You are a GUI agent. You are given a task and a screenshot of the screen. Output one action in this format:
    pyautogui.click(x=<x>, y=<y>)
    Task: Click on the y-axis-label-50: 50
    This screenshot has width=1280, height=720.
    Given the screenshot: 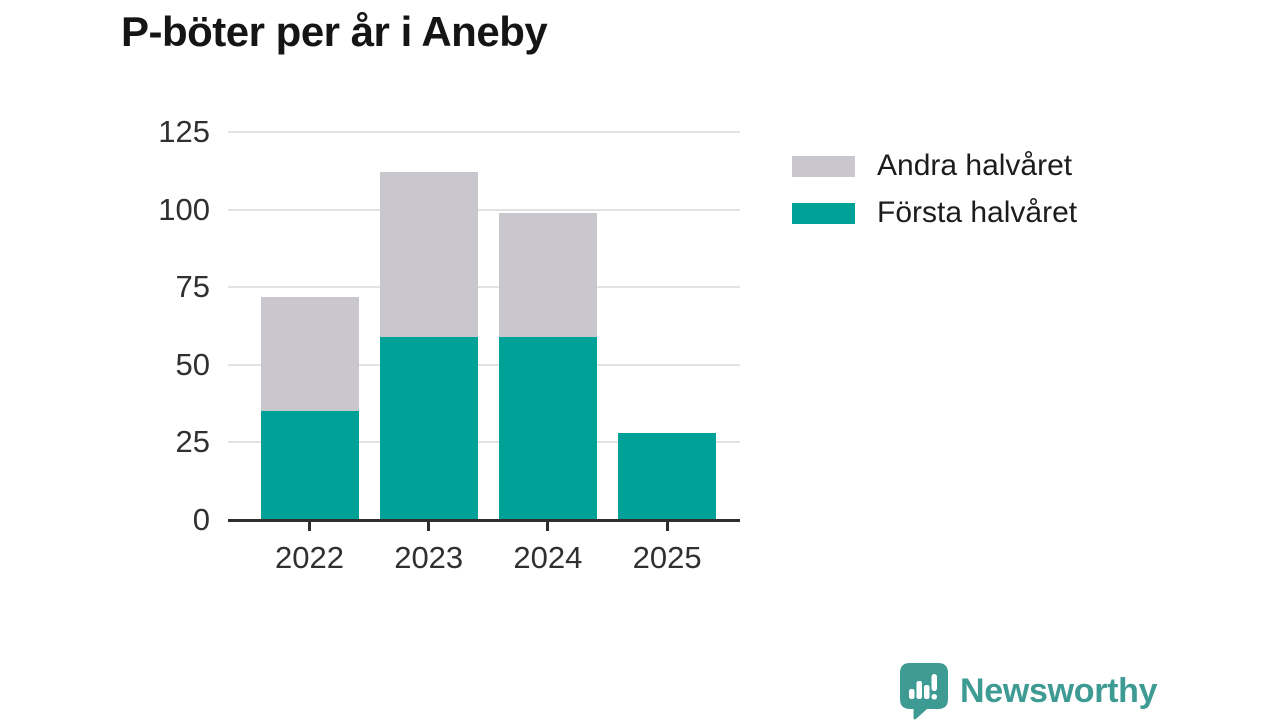 What is the action you would take?
    pyautogui.click(x=192, y=364)
    